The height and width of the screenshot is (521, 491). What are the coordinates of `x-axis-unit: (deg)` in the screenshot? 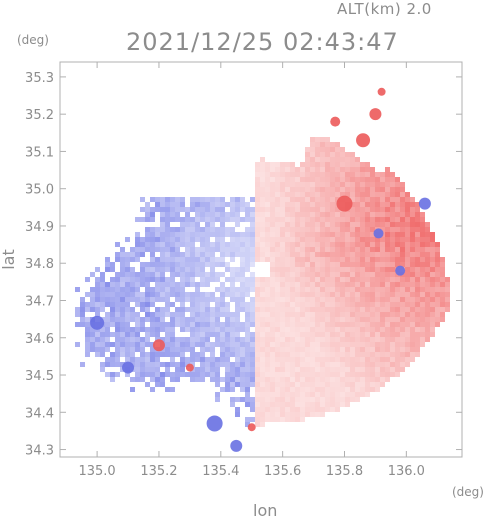 It's located at (468, 492).